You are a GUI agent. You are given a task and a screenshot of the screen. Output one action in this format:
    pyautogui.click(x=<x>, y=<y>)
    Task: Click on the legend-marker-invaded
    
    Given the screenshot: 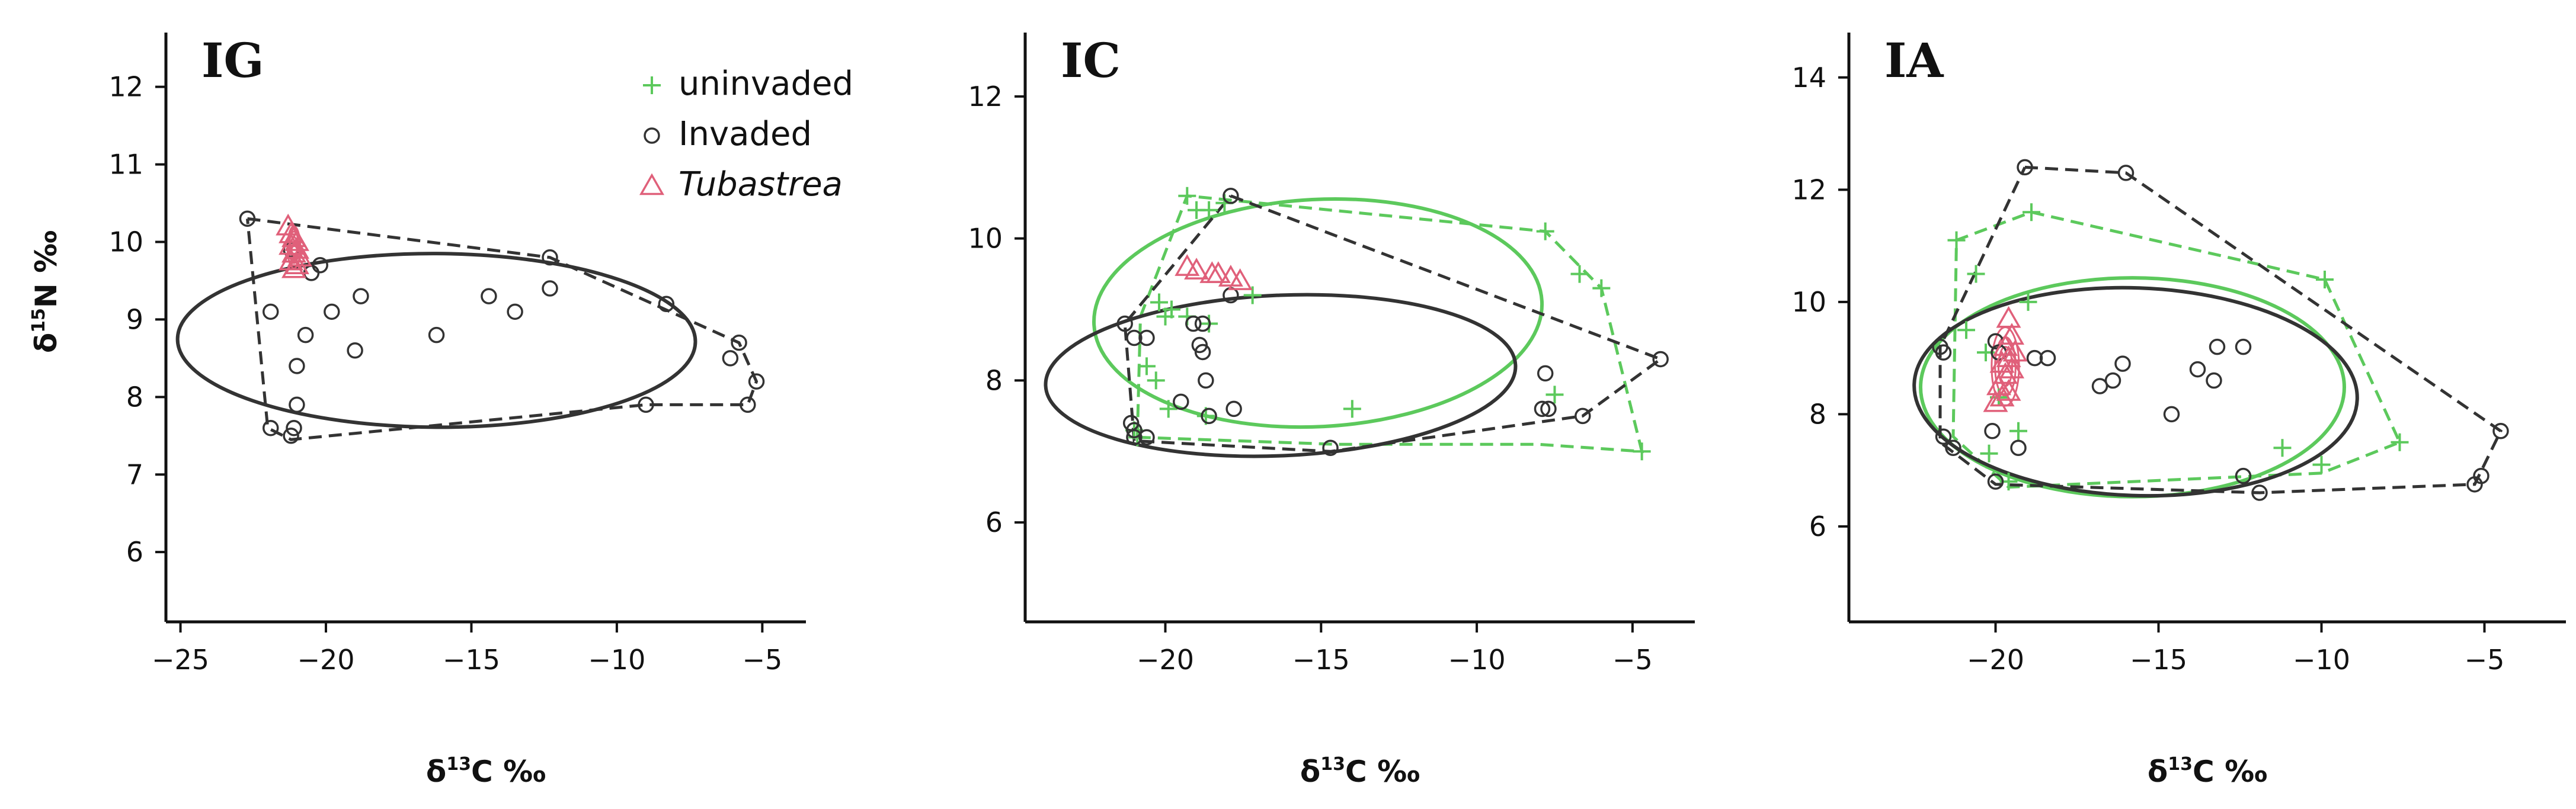 What is the action you would take?
    pyautogui.click(x=652, y=135)
    